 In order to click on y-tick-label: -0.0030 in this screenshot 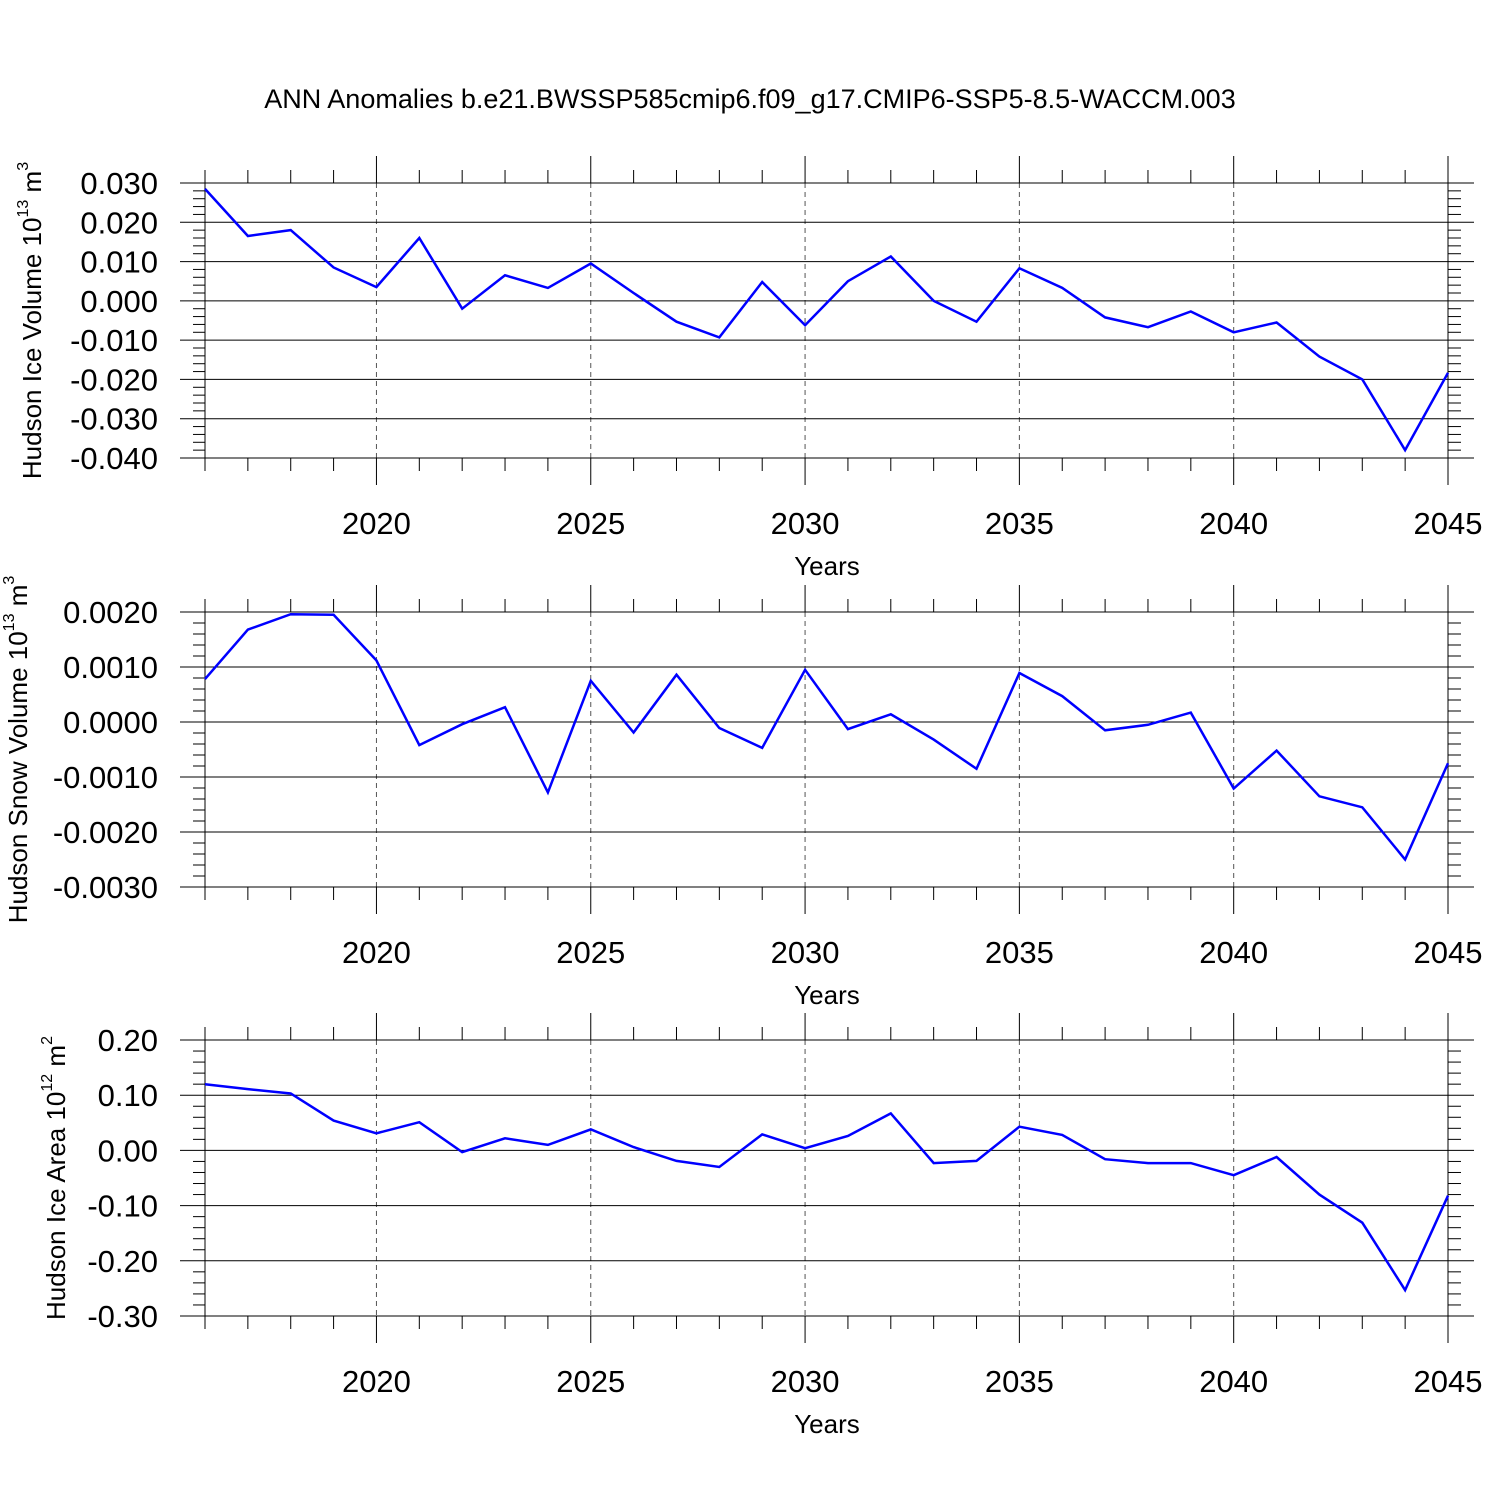, I will do `click(105, 887)`.